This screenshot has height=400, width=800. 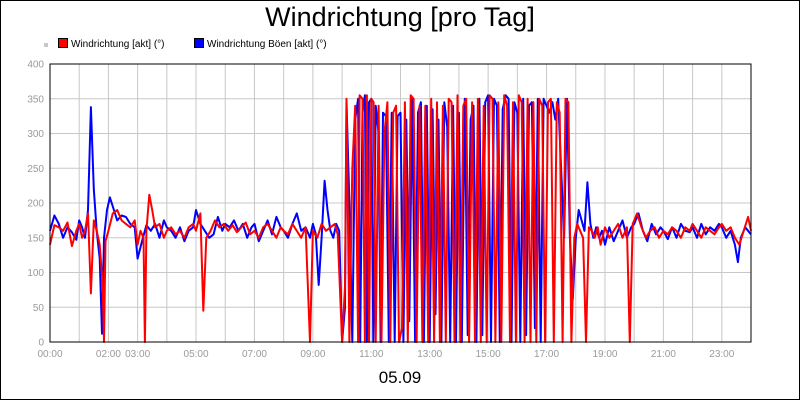 I want to click on x-tick-label: 05:00, so click(x=196, y=354).